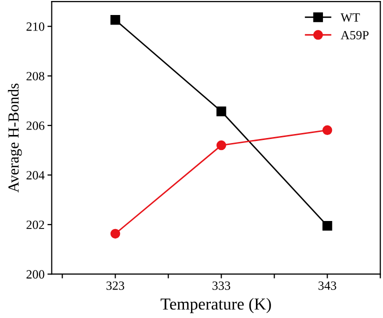 This screenshot has height=318, width=383. I want to click on x-tick-label: 333, so click(221, 285).